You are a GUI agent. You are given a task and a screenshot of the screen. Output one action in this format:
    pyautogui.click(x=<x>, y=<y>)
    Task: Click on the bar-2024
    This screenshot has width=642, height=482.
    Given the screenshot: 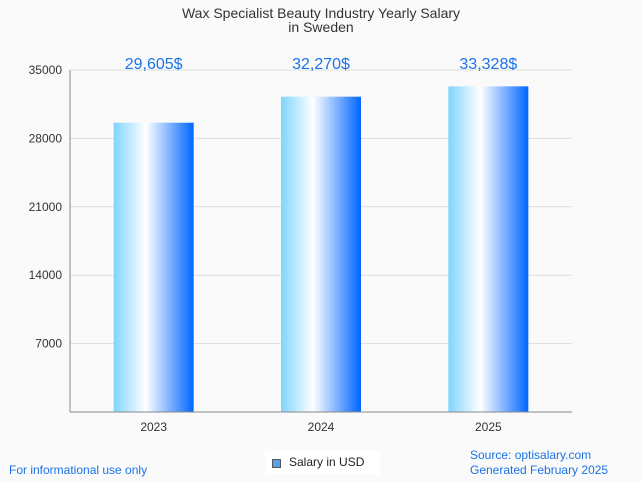 What is the action you would take?
    pyautogui.click(x=321, y=254)
    